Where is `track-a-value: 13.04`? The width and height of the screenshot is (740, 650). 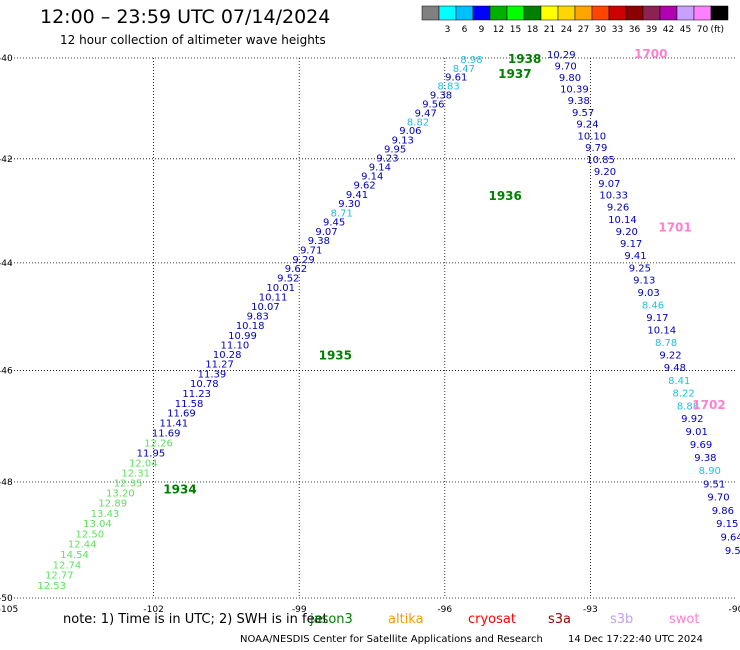
track-a-value: 13.04 is located at coordinates (97, 524).